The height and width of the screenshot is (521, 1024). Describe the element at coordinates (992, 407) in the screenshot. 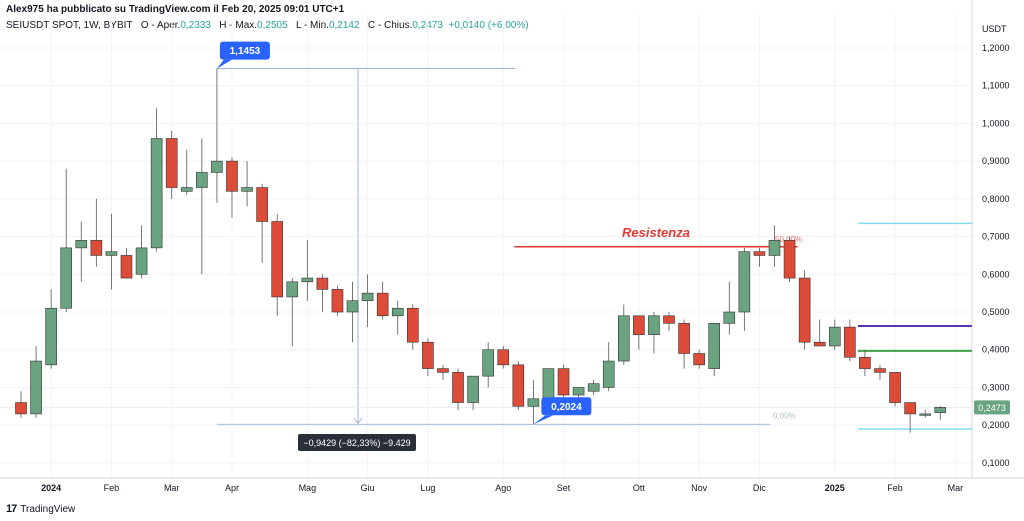

I see `last-price-tag` at that location.